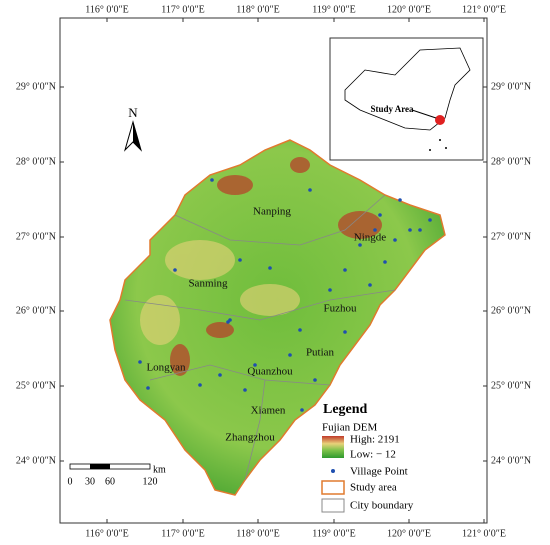 The height and width of the screenshot is (545, 550). I want to click on legend-item: City boundary, so click(382, 506).